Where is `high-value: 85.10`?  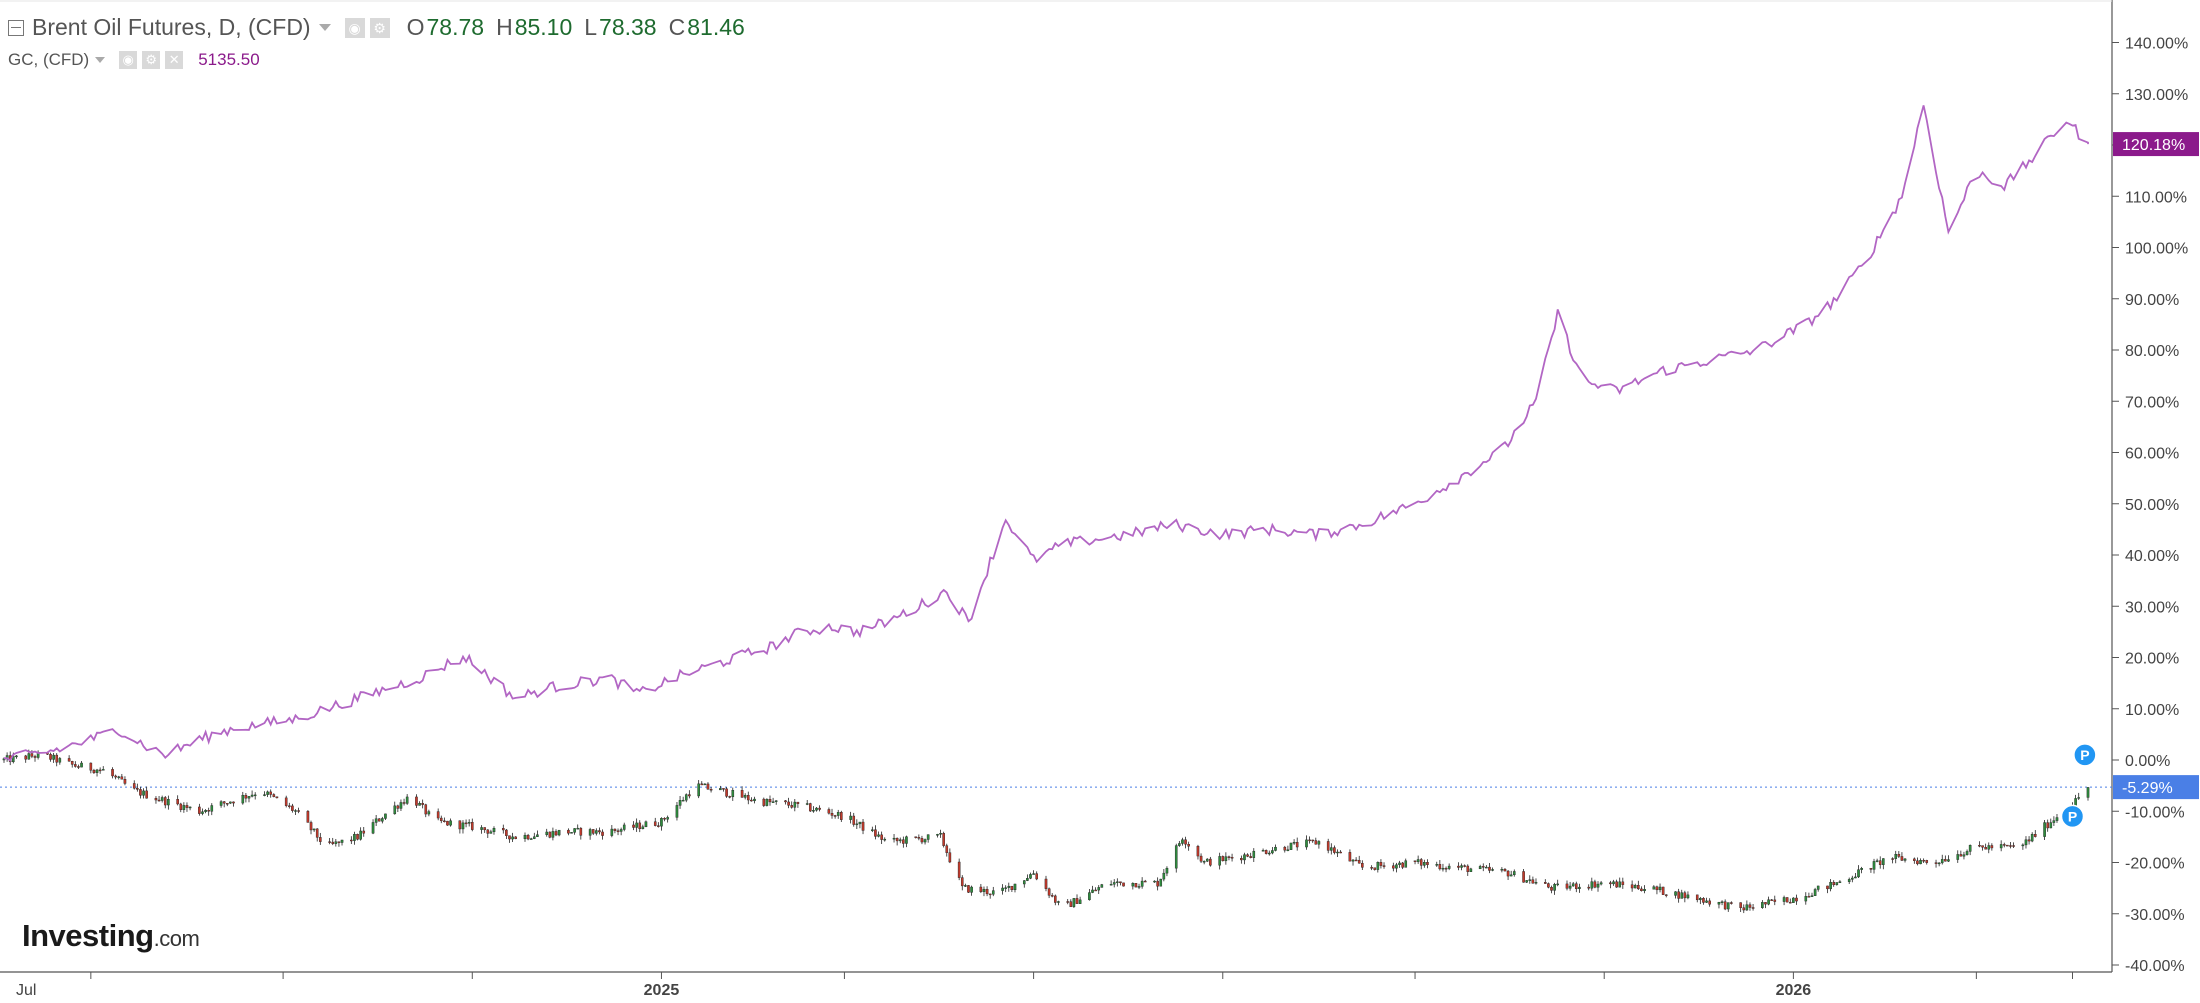
high-value: 85.10 is located at coordinates (543, 27).